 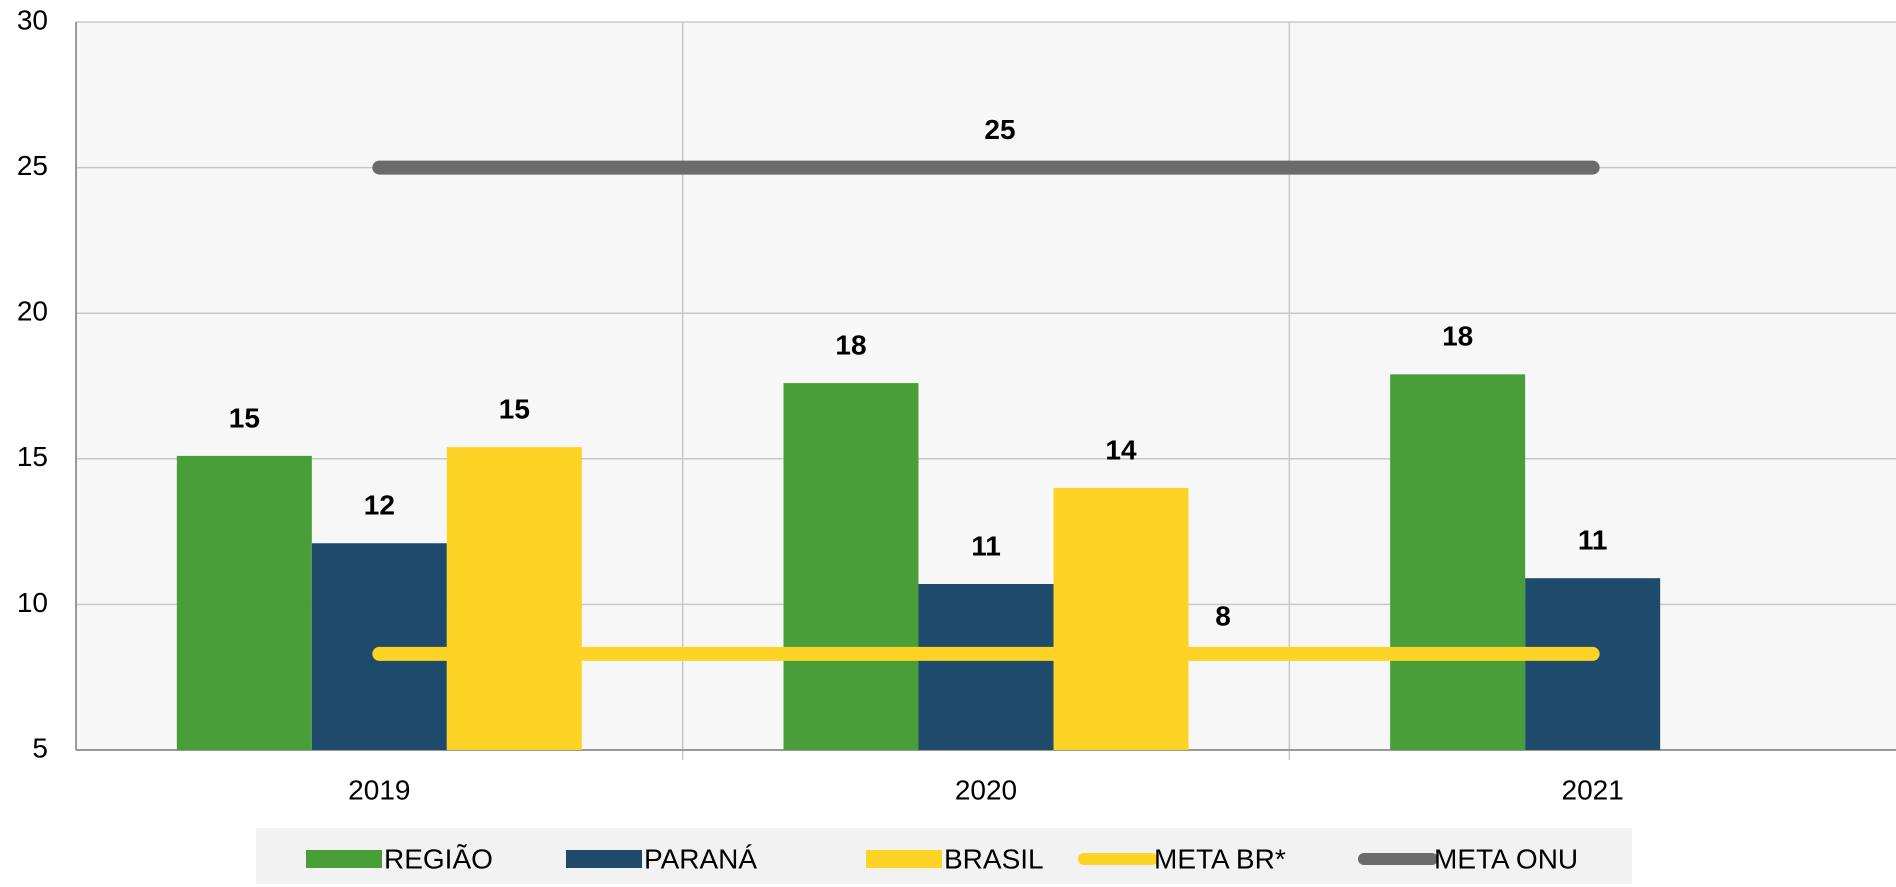 I want to click on value-label: 8, so click(x=1223, y=615).